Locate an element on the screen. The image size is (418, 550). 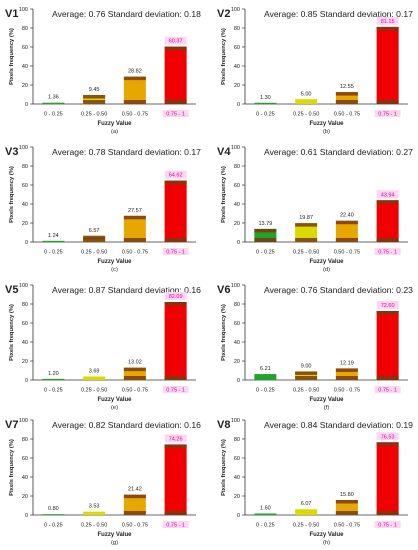
bar-value-label: 3.69 is located at coordinates (94, 371).